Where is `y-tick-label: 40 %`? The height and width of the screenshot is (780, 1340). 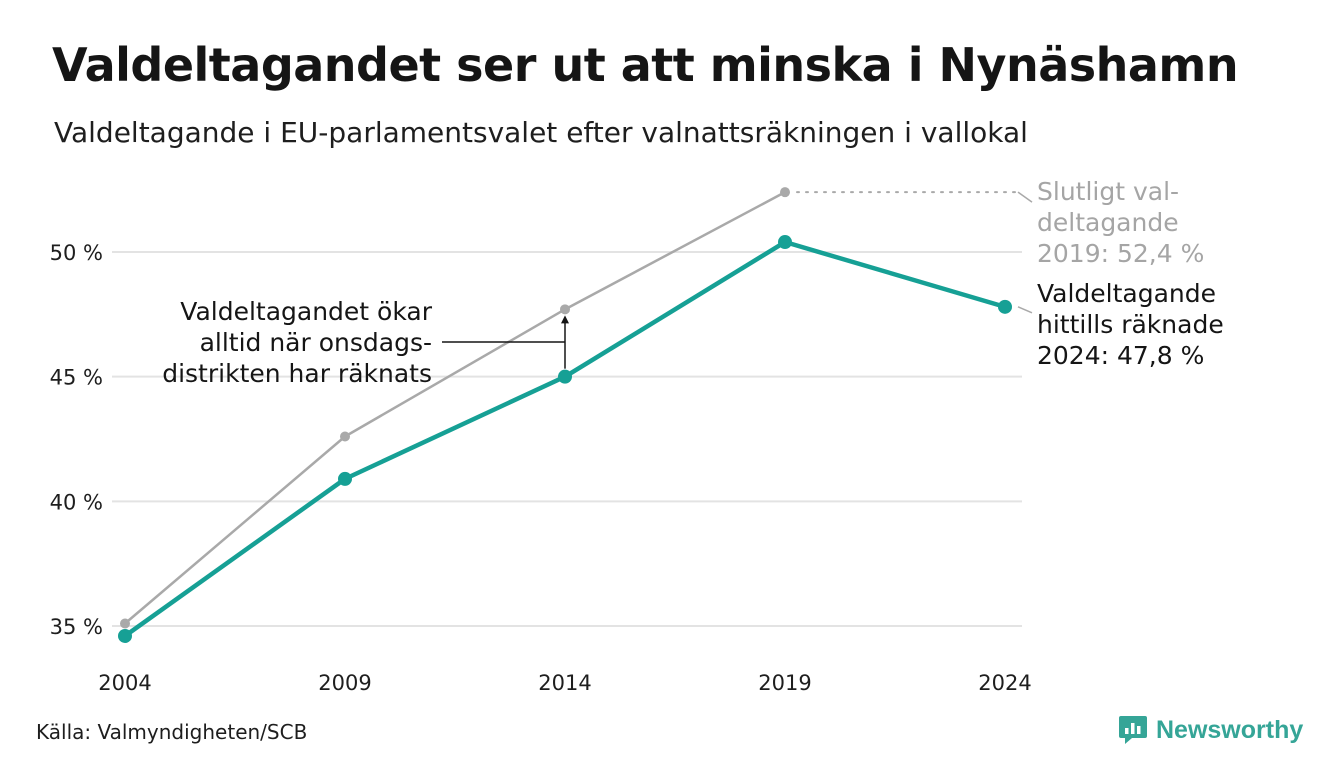 y-tick-label: 40 % is located at coordinates (76, 502).